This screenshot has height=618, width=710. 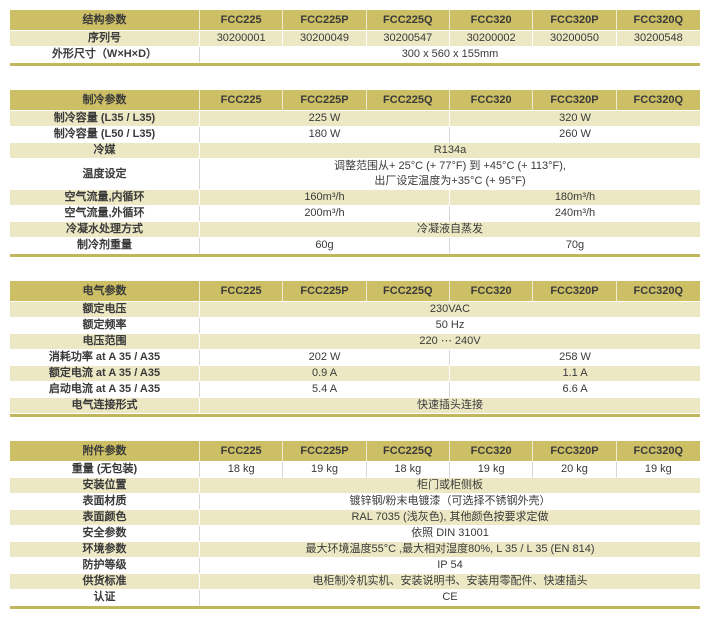 What do you see at coordinates (325, 135) in the screenshot?
I see `capacity-value-225: 180 W` at bounding box center [325, 135].